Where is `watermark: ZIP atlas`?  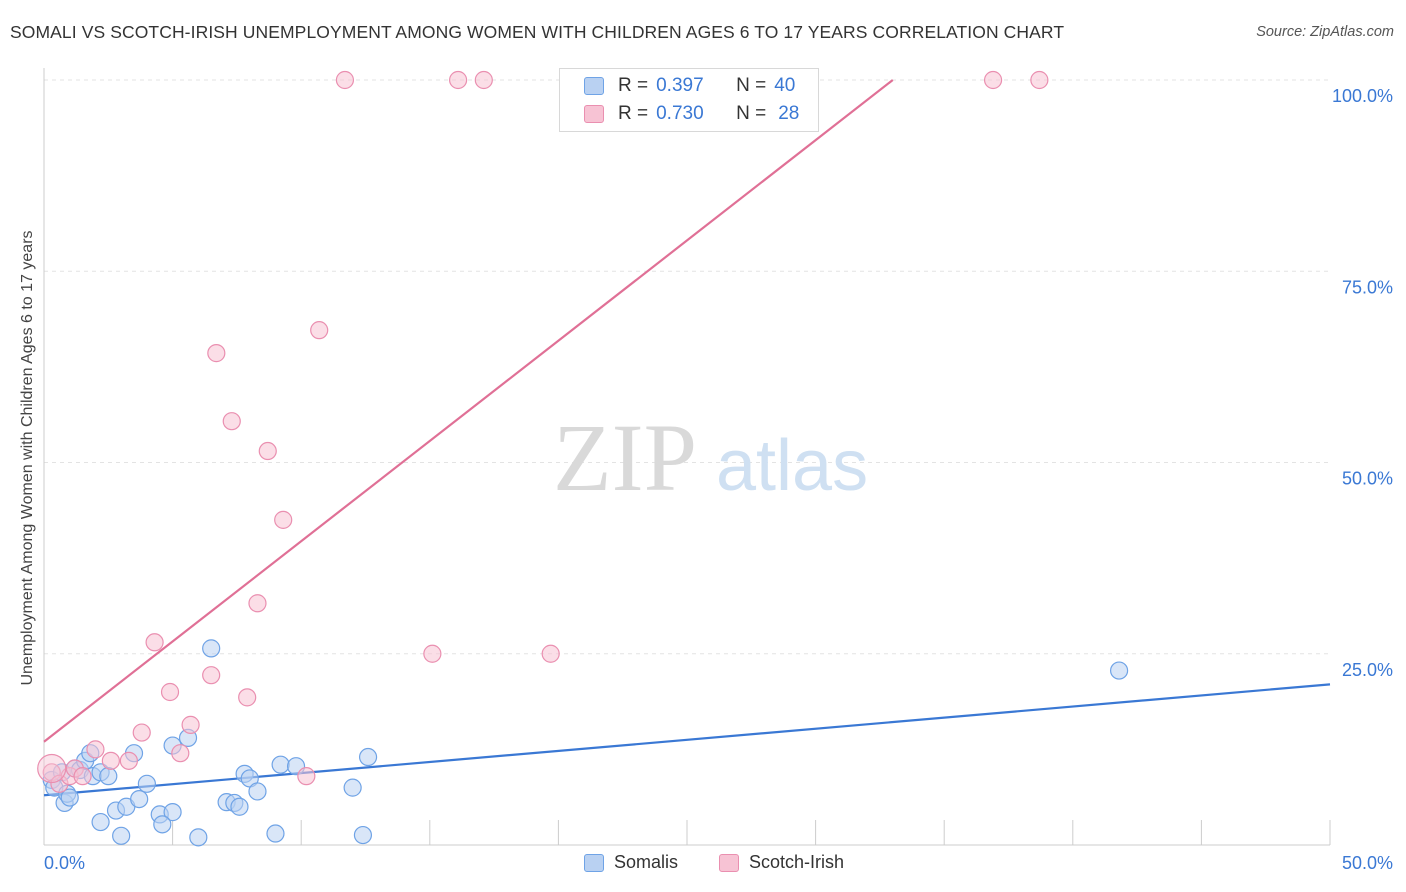
watermark: ZIP atlas is located at coordinates (710, 457).